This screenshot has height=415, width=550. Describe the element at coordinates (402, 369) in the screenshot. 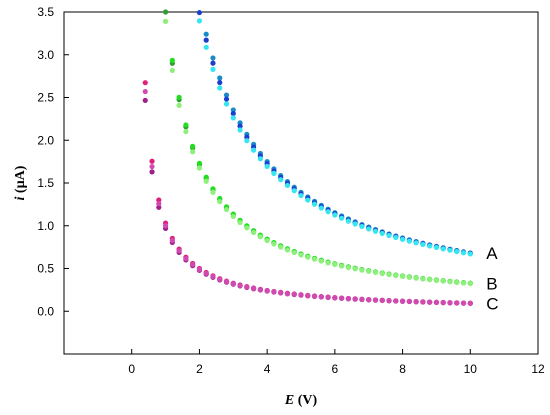

I see `x-tick-label: 8` at that location.